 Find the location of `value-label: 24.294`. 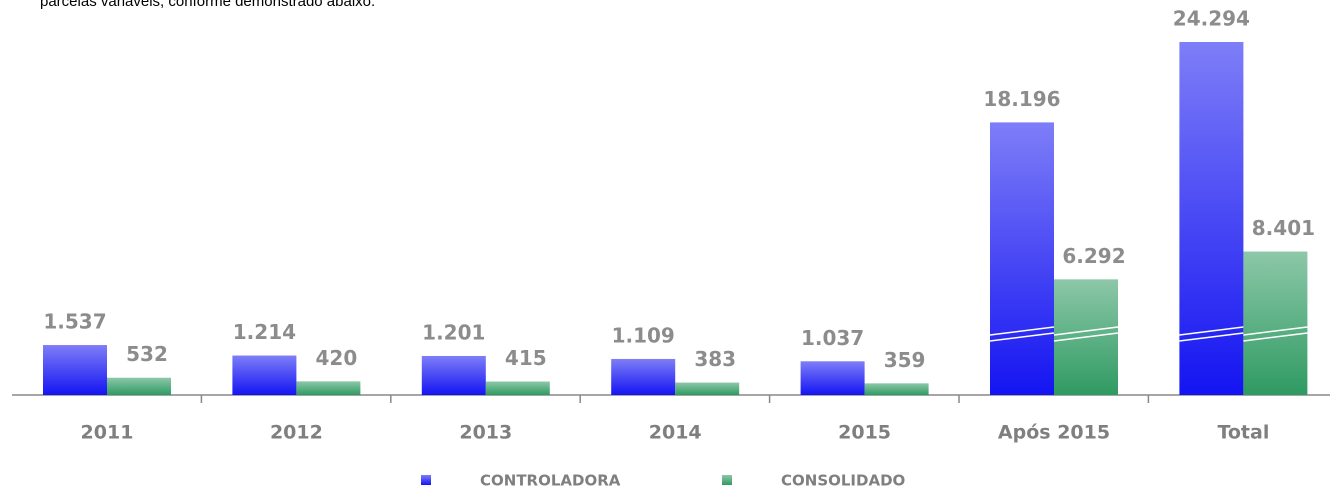

value-label: 24.294 is located at coordinates (1211, 19).